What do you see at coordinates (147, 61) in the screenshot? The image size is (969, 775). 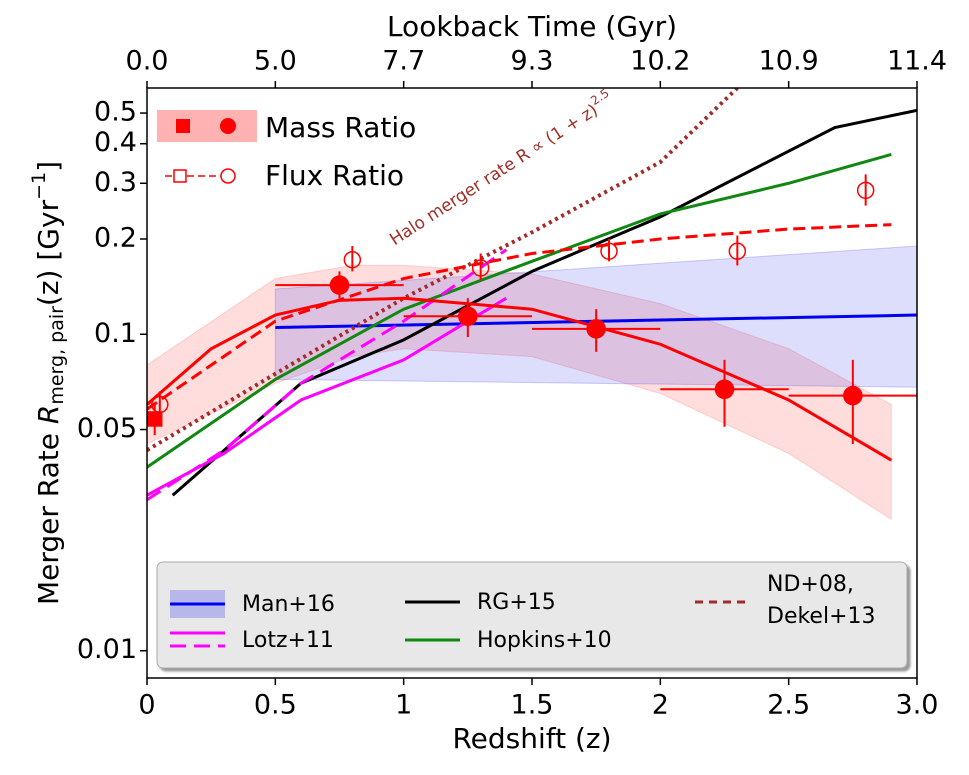 I see `top-tick-label: 0.0` at bounding box center [147, 61].